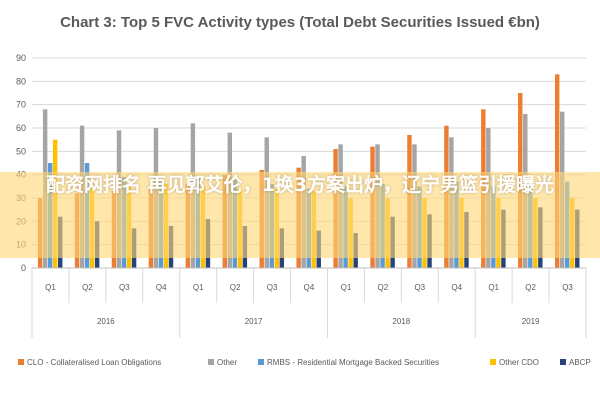 The width and height of the screenshot is (600, 400). What do you see at coordinates (21, 81) in the screenshot?
I see `y-tick-label: 80` at bounding box center [21, 81].